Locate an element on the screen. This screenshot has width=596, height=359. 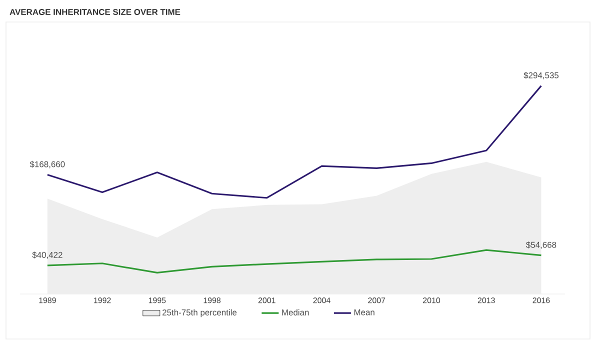
data-label: $54,668 is located at coordinates (541, 245).